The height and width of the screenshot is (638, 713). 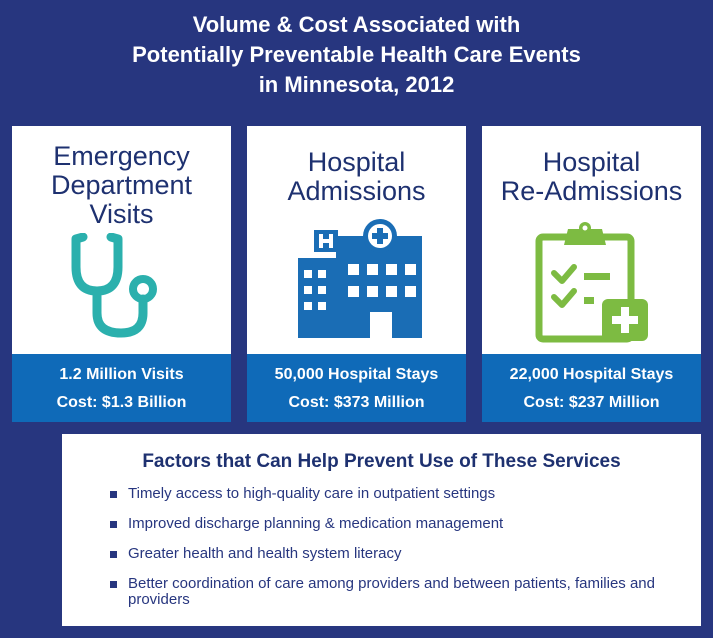 What do you see at coordinates (356, 24) in the screenshot?
I see `title-line-1: Volume & Cost Associated with` at bounding box center [356, 24].